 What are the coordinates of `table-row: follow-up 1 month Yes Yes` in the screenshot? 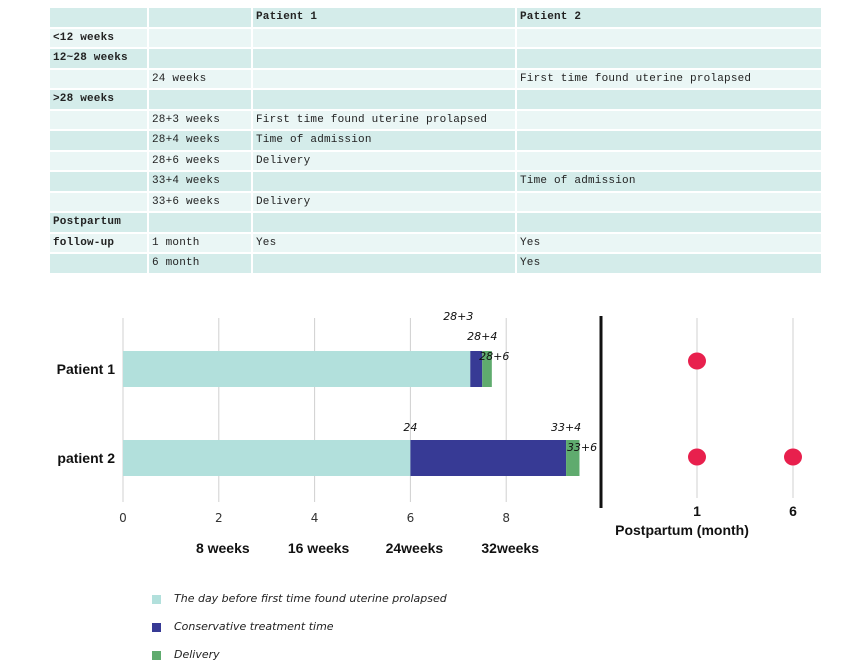 It's located at (436, 243).